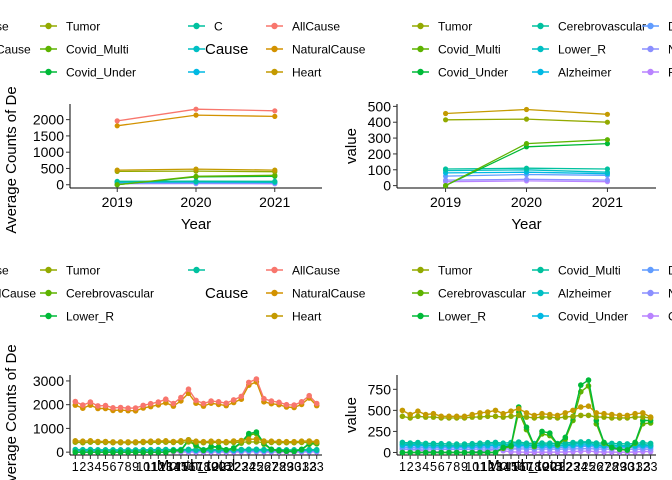 This screenshot has height=480, width=672. Describe the element at coordinates (380, 170) in the screenshot. I see `y-tick-label: 100` at that location.